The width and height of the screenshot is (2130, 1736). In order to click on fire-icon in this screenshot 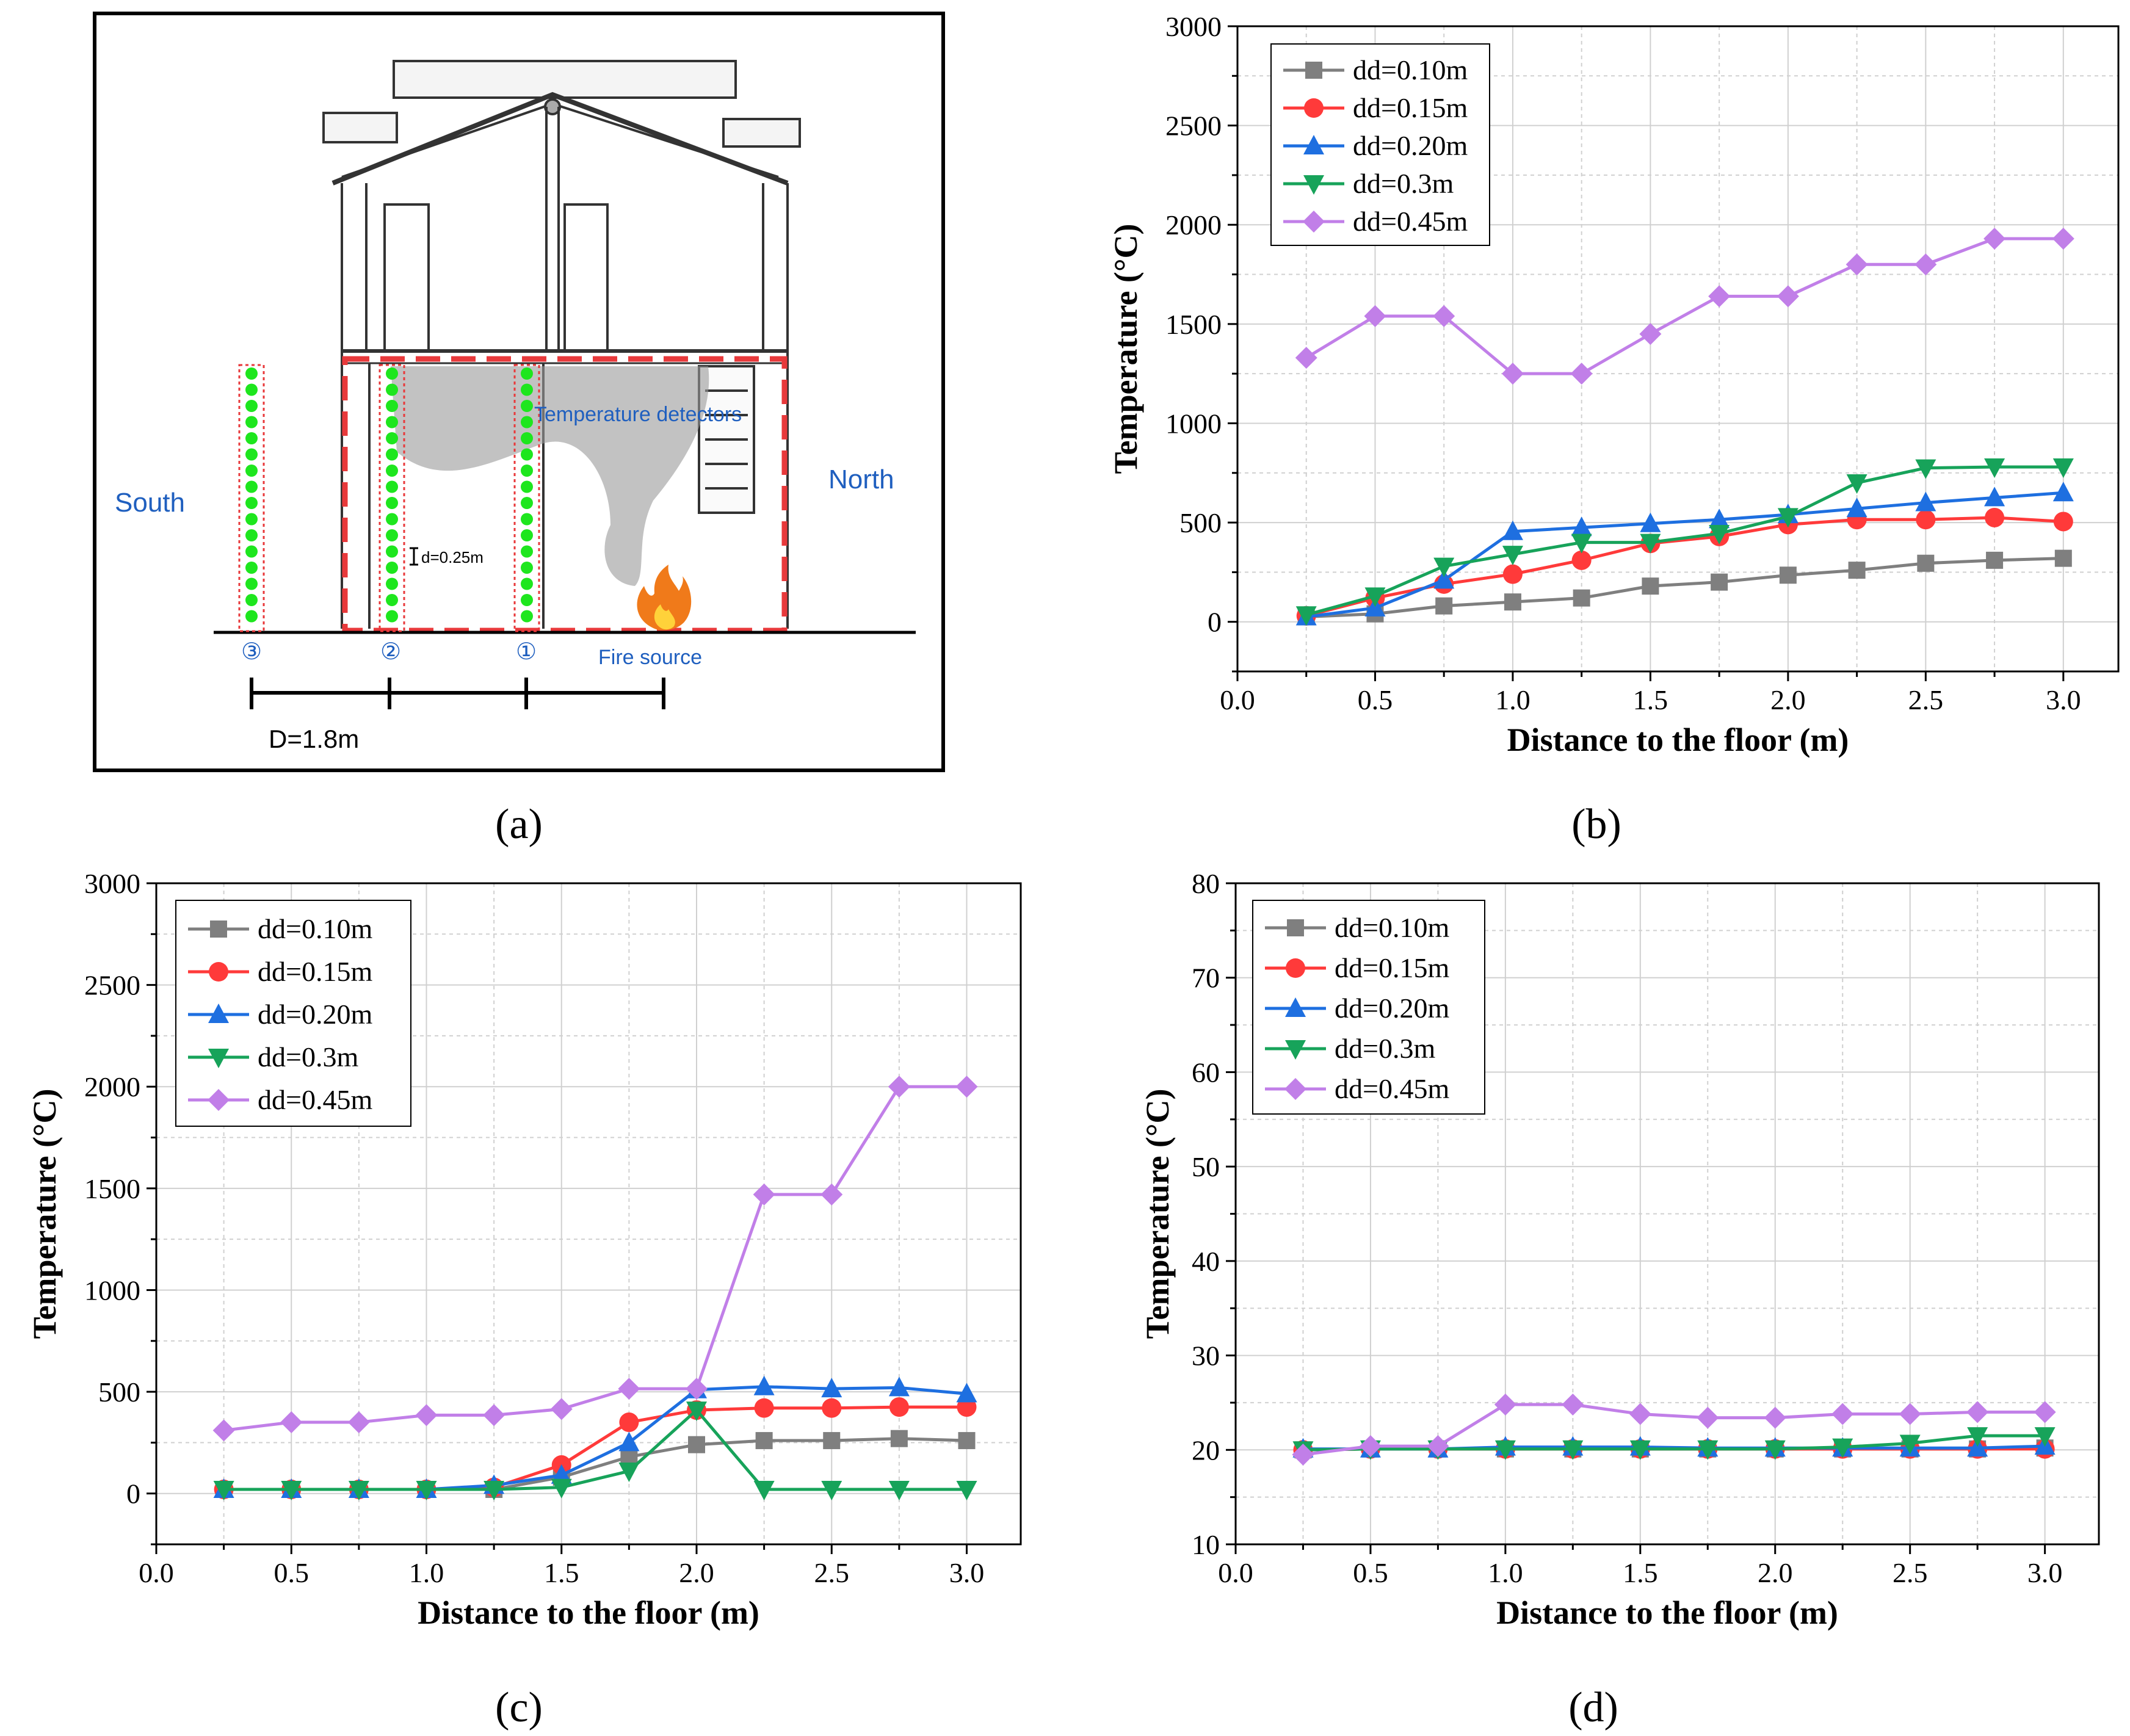, I will do `click(665, 598)`.